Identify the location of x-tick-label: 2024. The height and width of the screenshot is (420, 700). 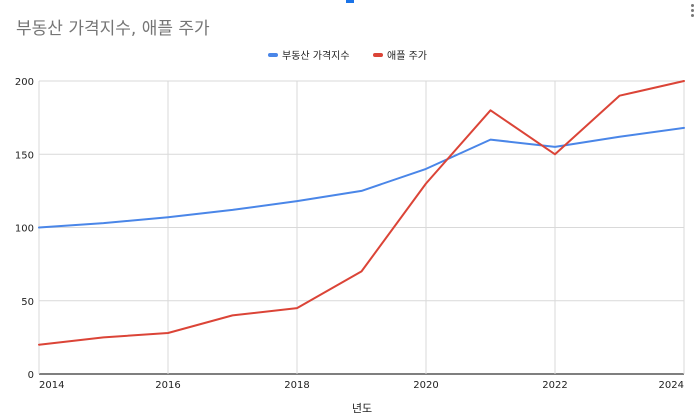
(671, 385).